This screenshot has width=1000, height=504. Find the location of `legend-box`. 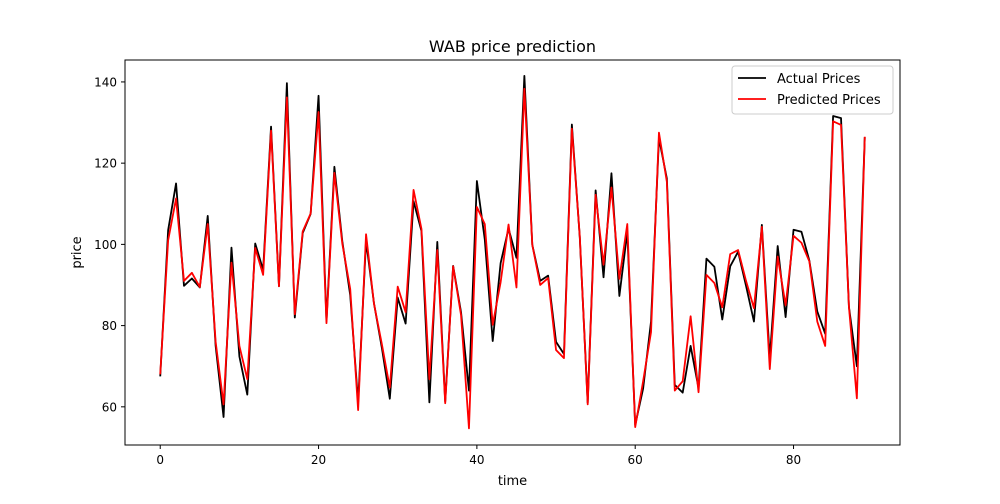

legend-box is located at coordinates (812, 90).